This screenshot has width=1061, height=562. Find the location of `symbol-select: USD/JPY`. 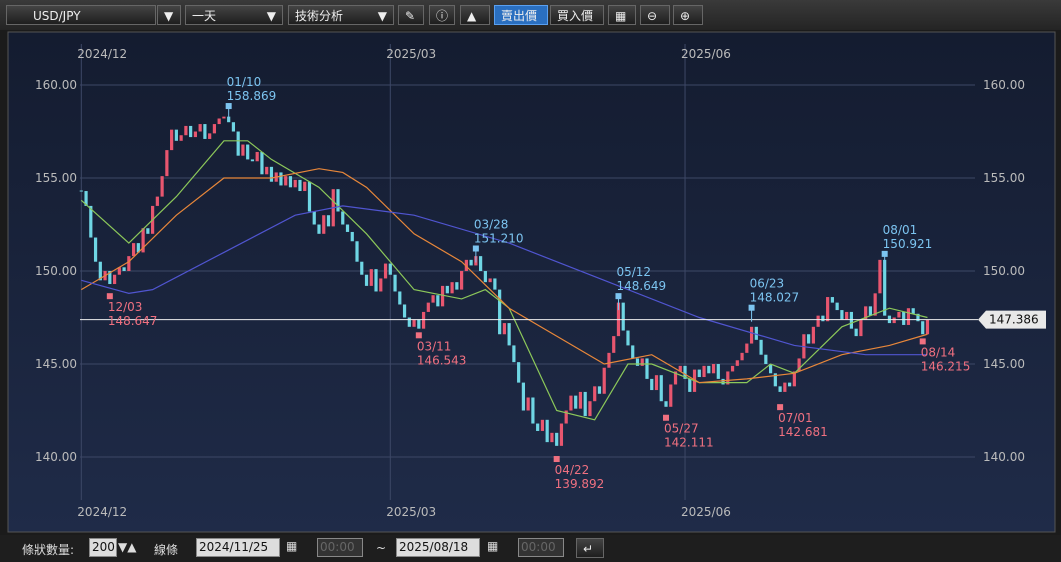

symbol-select: USD/JPY is located at coordinates (81, 15).